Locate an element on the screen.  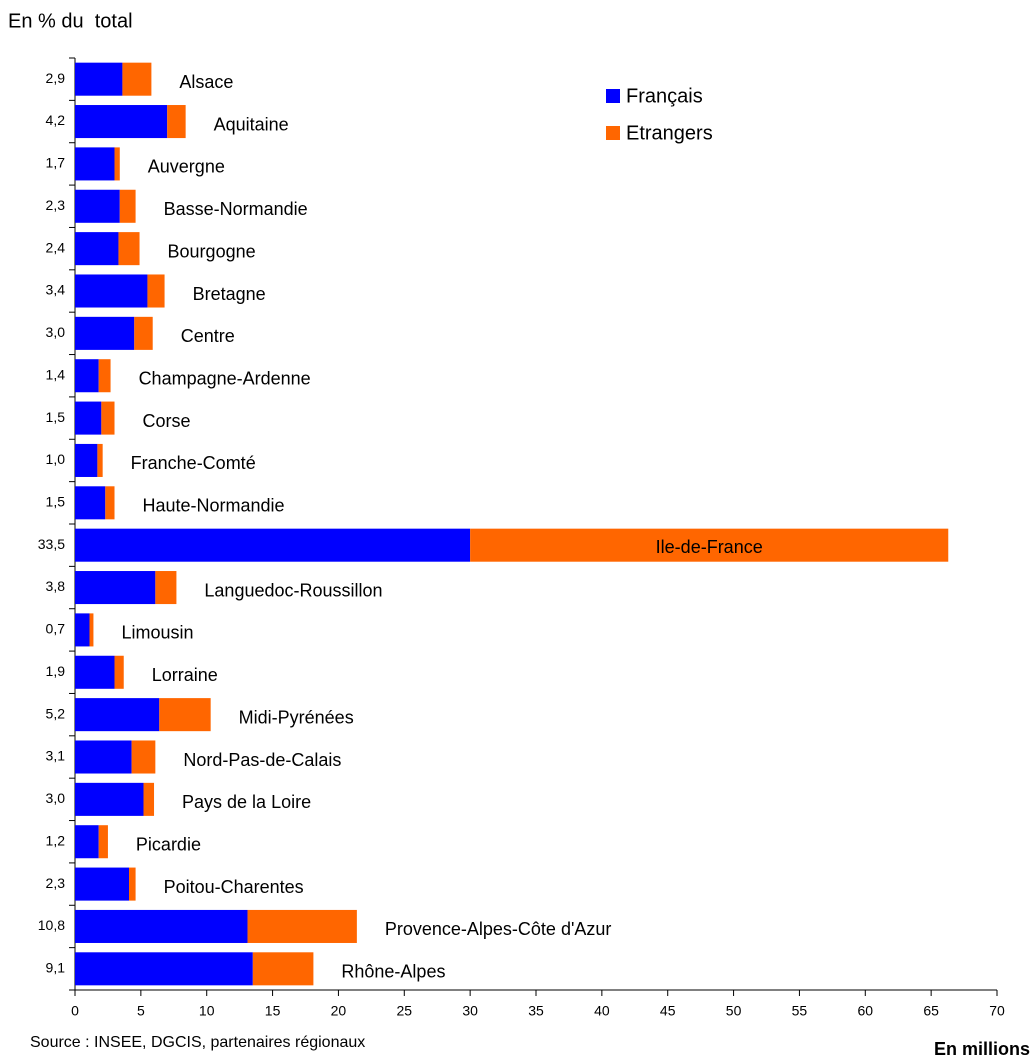
chart-title: En % du total is located at coordinates (70, 21).